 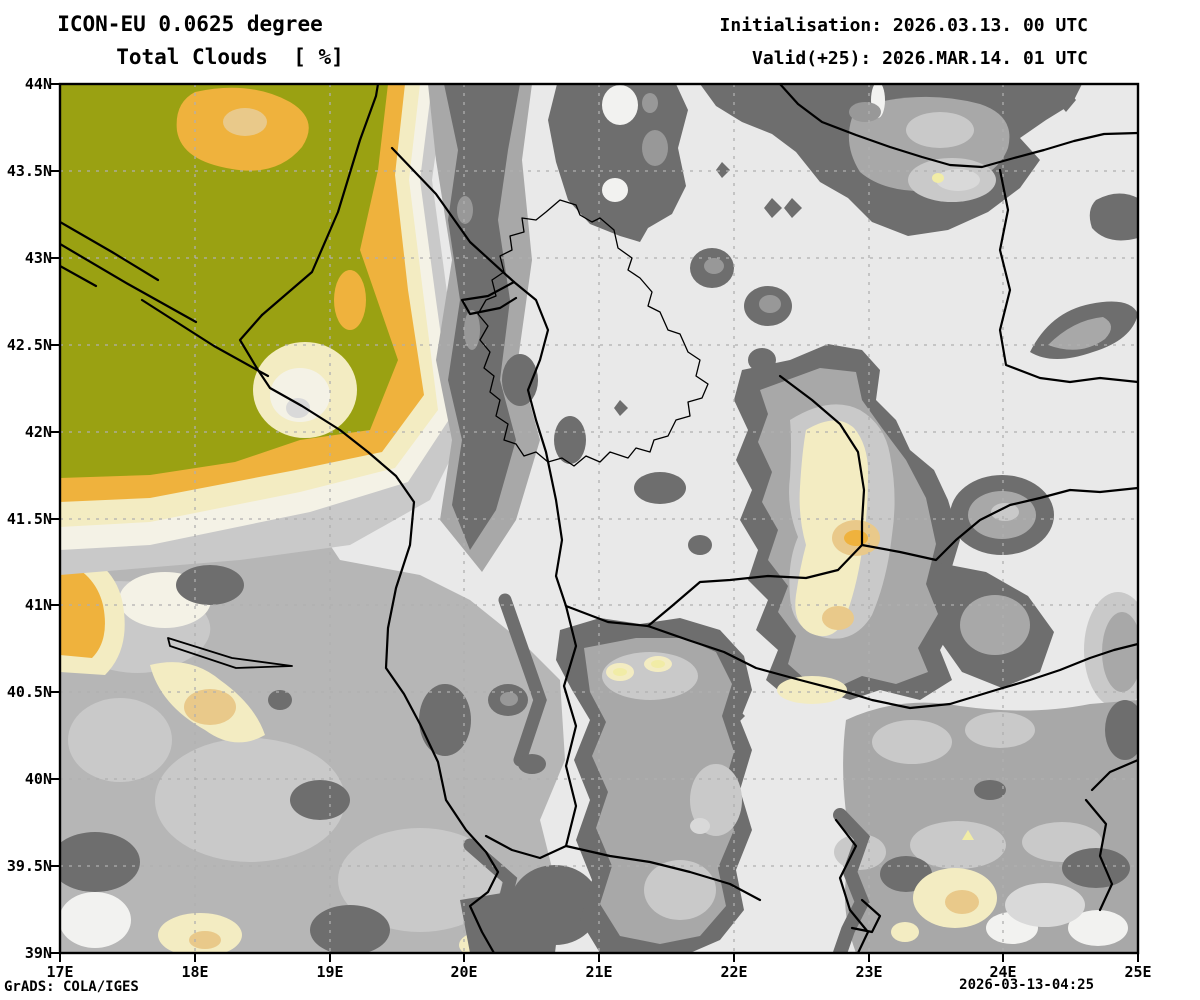 I want to click on y-tick-label: 40.5N, so click(x=29, y=692).